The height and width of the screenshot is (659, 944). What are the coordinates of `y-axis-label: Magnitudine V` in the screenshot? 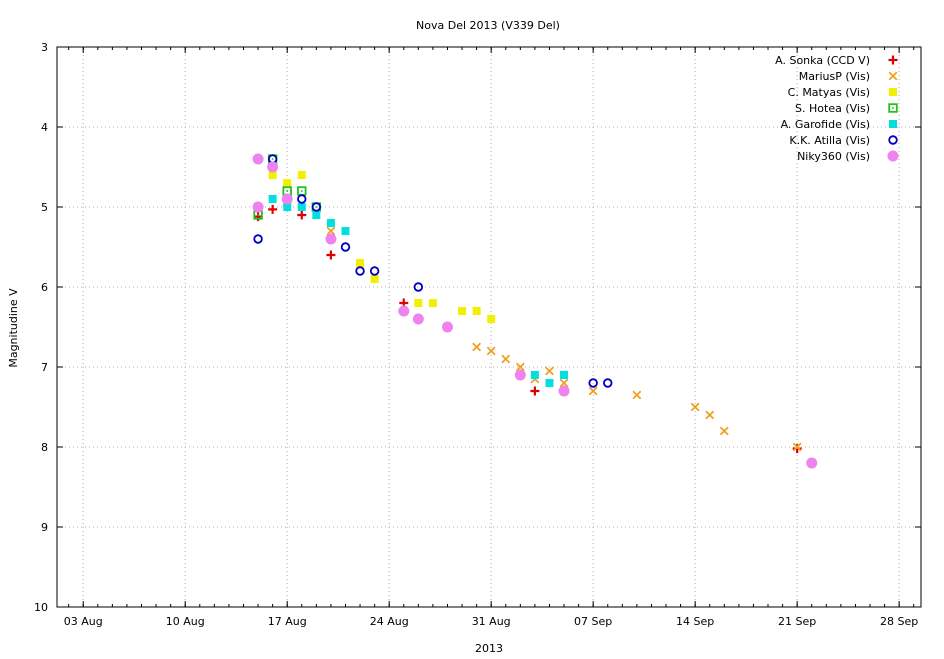 It's located at (13, 328).